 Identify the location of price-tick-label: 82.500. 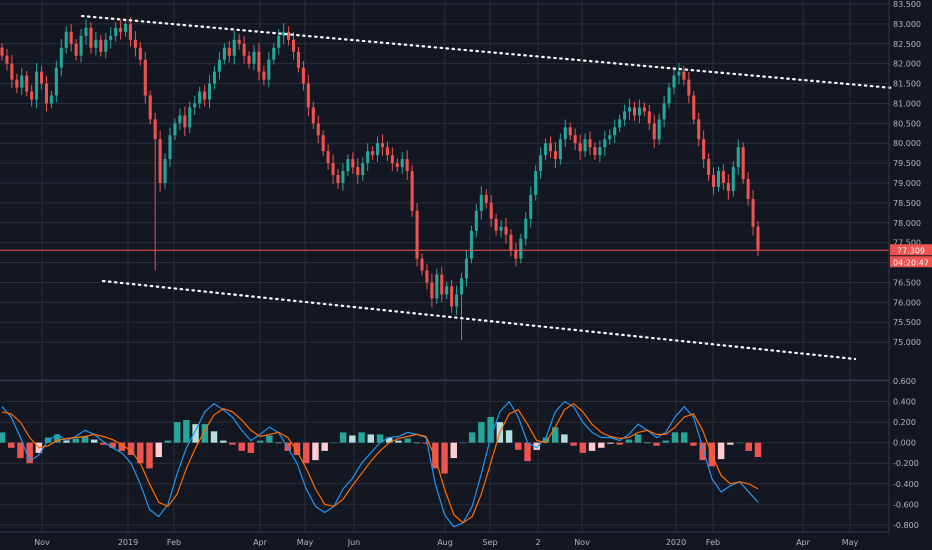
(907, 44).